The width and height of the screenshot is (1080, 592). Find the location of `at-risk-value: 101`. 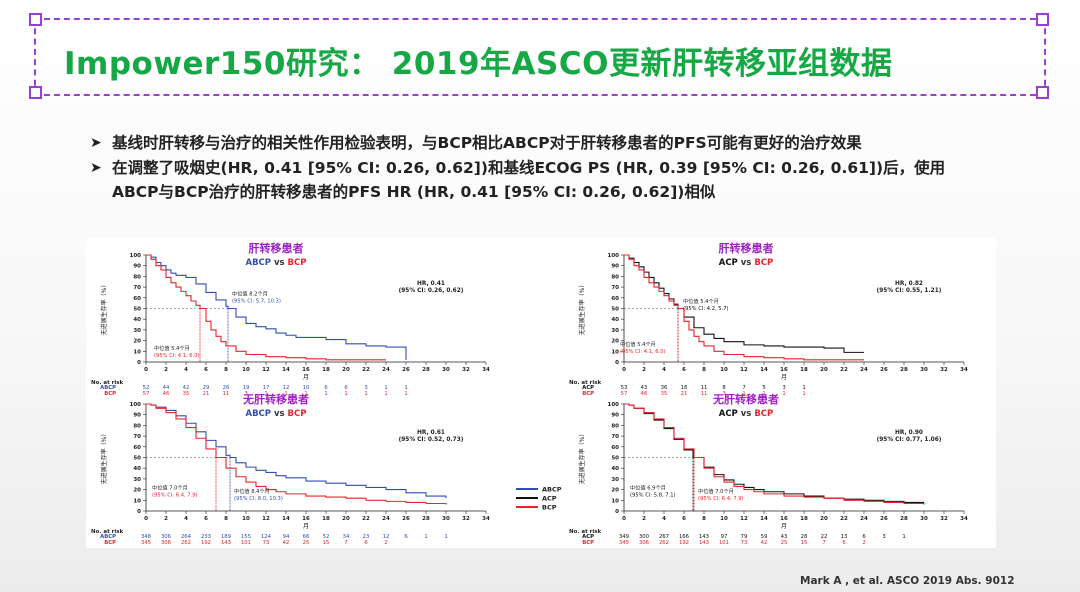

at-risk-value: 101 is located at coordinates (246, 543).